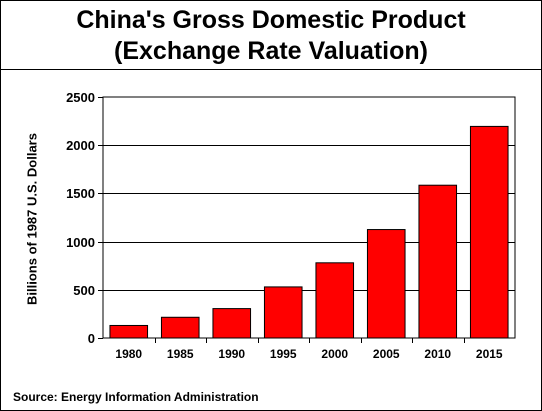 The width and height of the screenshot is (542, 411). I want to click on bar-2010, so click(438, 261).